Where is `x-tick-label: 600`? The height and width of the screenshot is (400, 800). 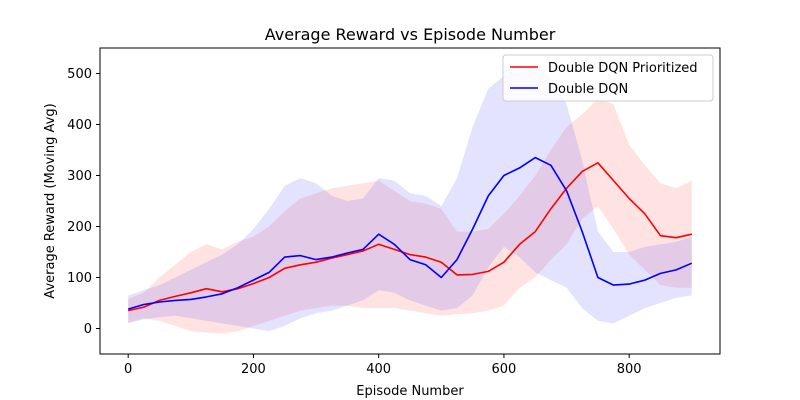 x-tick-label: 600 is located at coordinates (504, 369).